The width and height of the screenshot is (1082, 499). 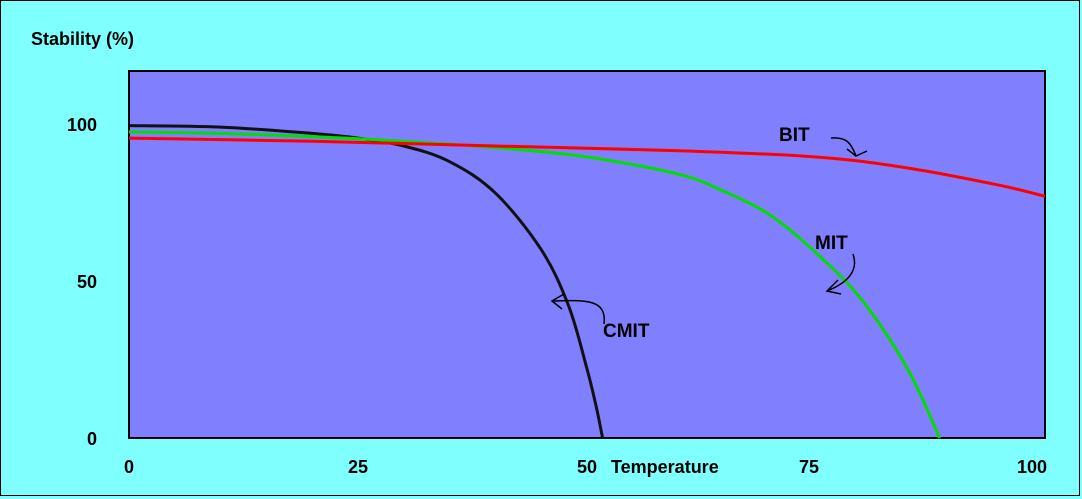 What do you see at coordinates (857, 152) in the screenshot?
I see `bit-arrowhead` at bounding box center [857, 152].